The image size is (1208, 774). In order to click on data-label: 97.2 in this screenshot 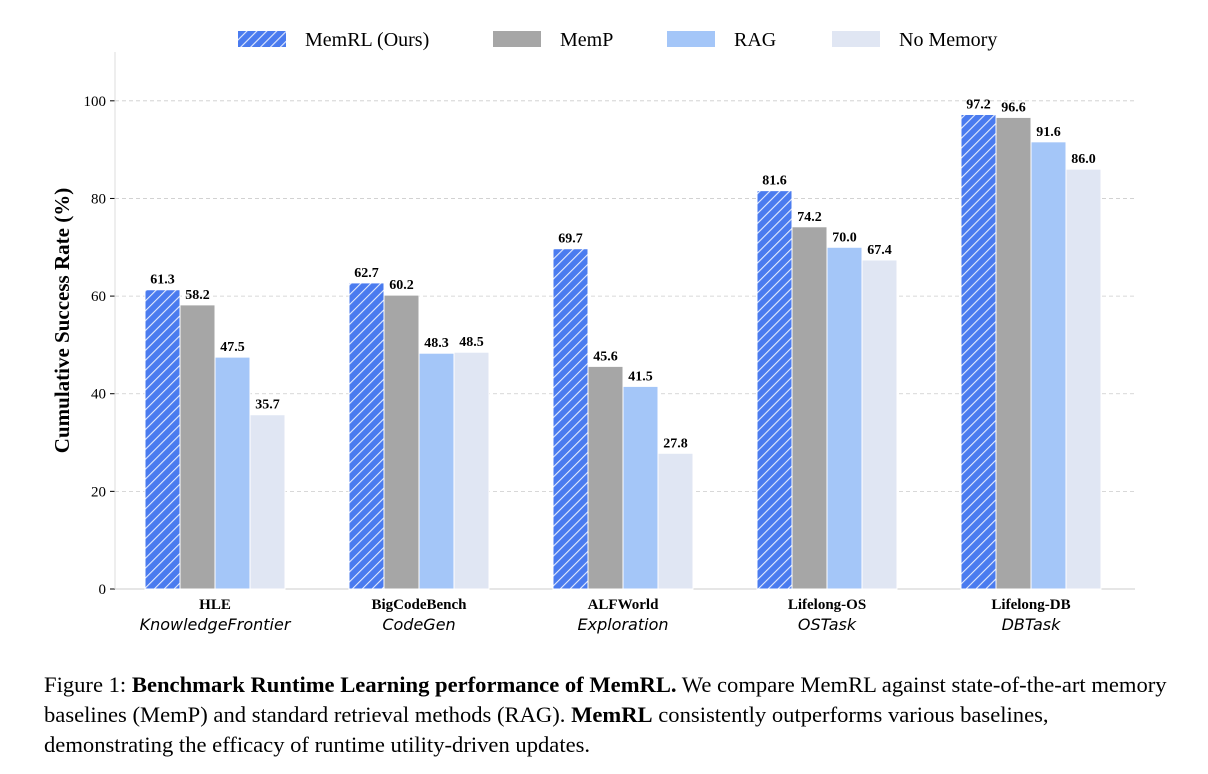, I will do `click(978, 104)`.